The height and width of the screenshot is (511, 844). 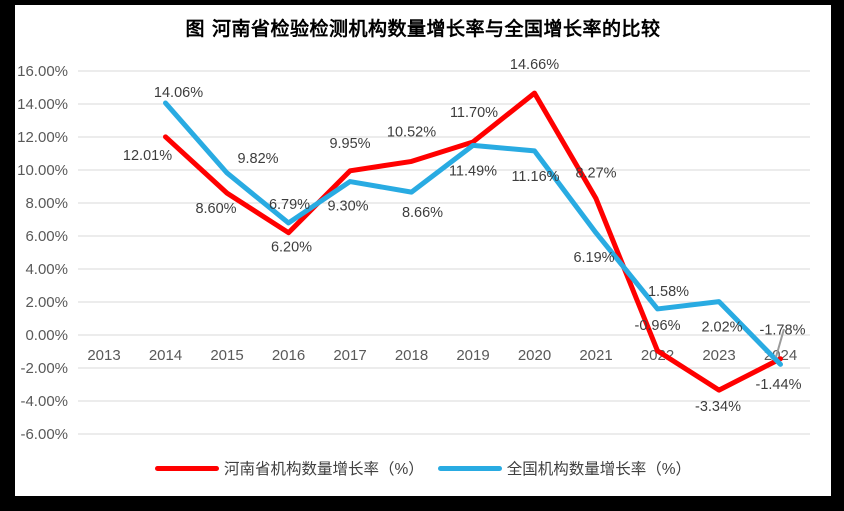 What do you see at coordinates (779, 385) in the screenshot?
I see `data-label: -1.44%` at bounding box center [779, 385].